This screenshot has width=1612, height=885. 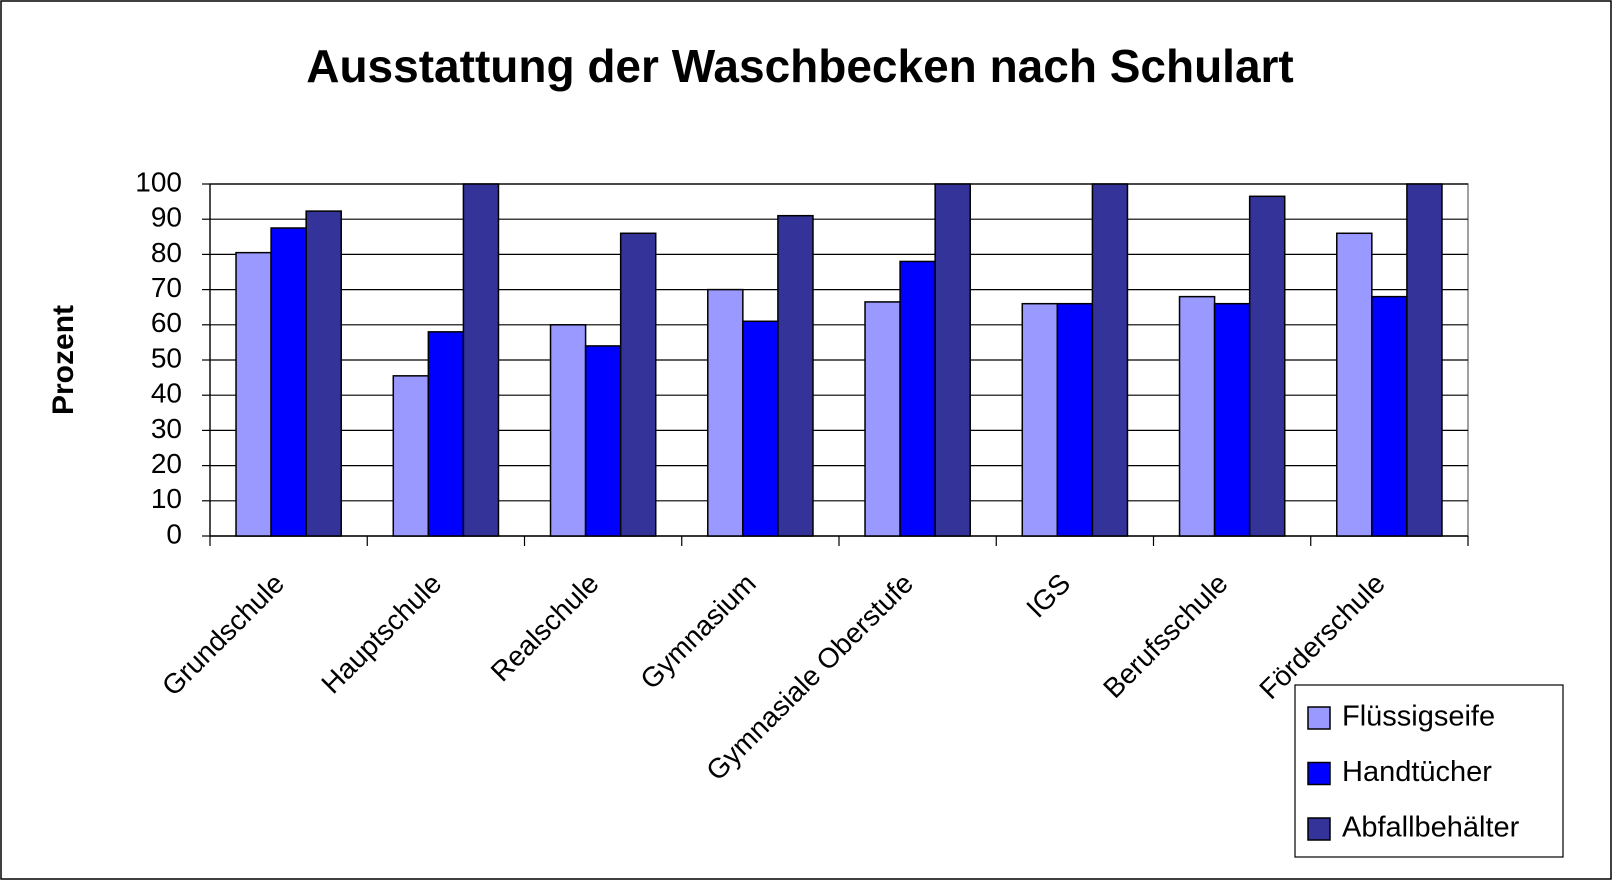 What do you see at coordinates (166, 322) in the screenshot?
I see `y-tick-label: 60` at bounding box center [166, 322].